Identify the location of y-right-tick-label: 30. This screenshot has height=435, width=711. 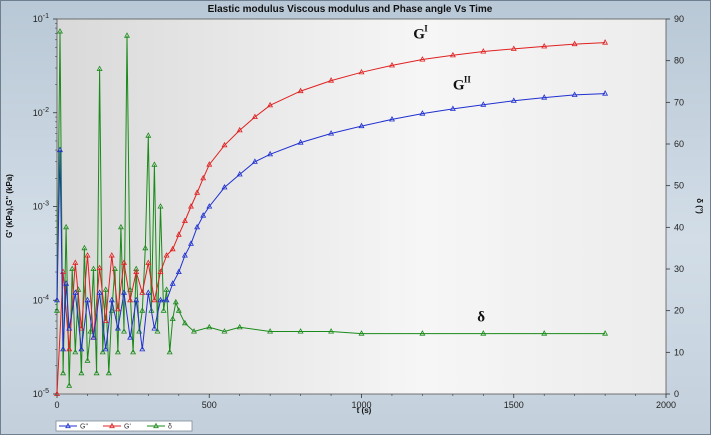
(679, 269).